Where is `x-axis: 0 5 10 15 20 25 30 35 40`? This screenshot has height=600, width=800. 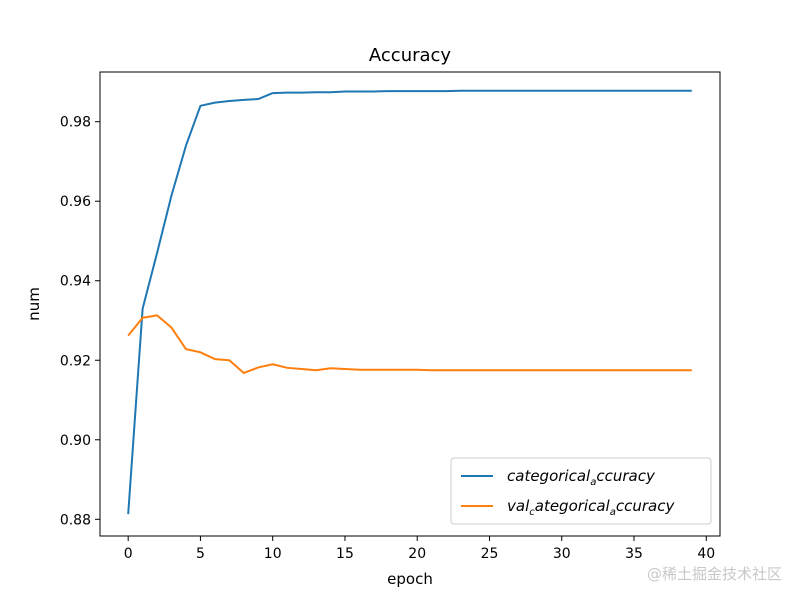 x-axis: 0 5 10 15 20 25 30 35 40 is located at coordinates (419, 549).